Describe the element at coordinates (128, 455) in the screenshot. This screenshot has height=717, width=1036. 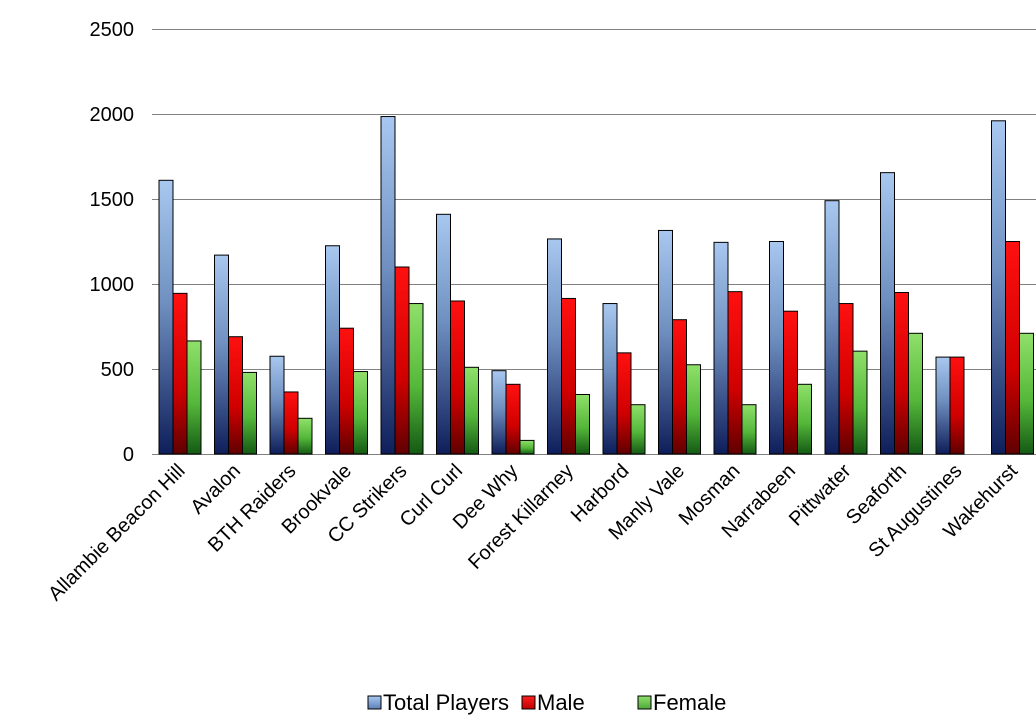
I see `y-tick-label: 0` at that location.